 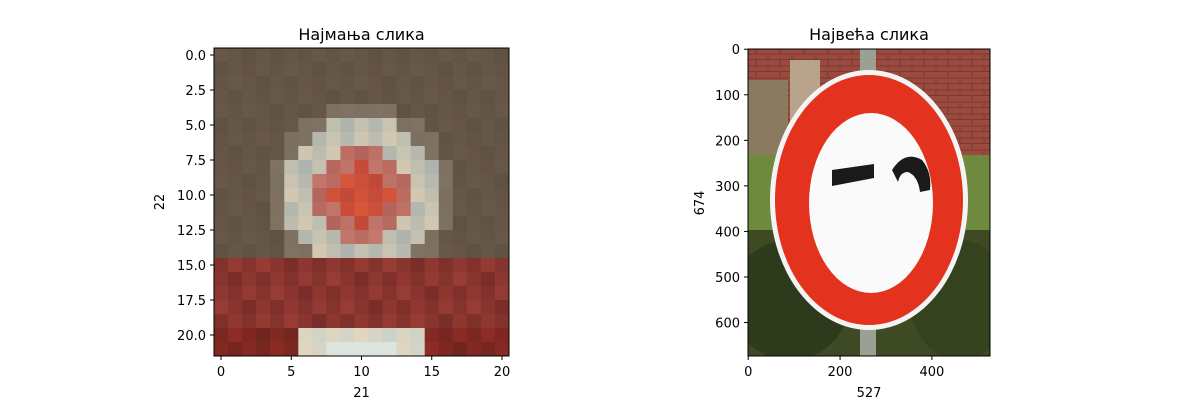 I want to click on x-tick-label: 200, so click(x=840, y=372).